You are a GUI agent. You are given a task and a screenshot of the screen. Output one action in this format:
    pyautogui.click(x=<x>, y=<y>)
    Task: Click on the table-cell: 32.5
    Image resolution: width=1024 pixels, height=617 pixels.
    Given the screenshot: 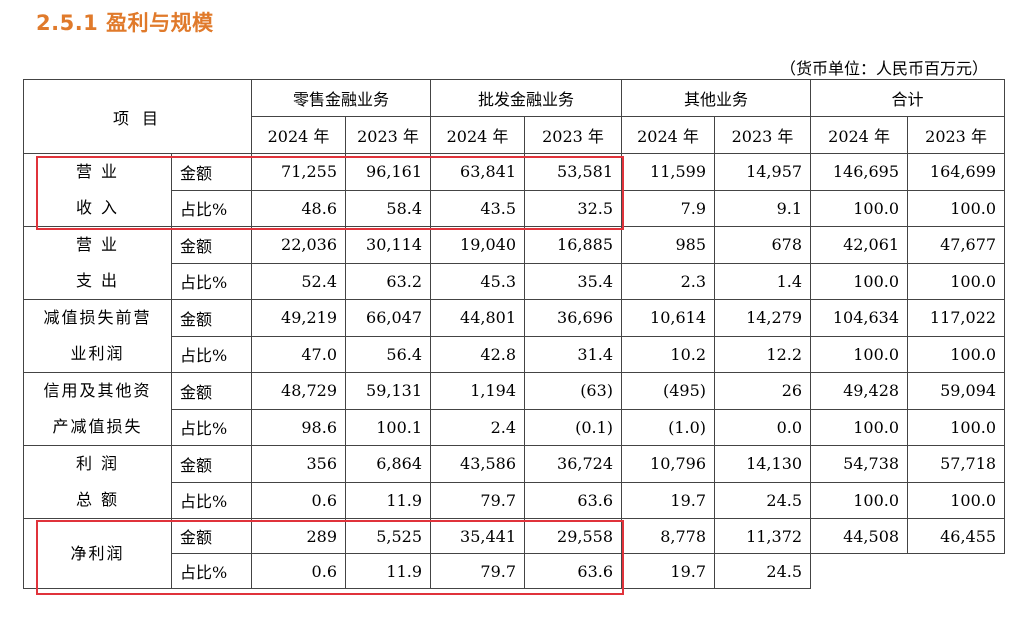 What is the action you would take?
    pyautogui.click(x=573, y=208)
    